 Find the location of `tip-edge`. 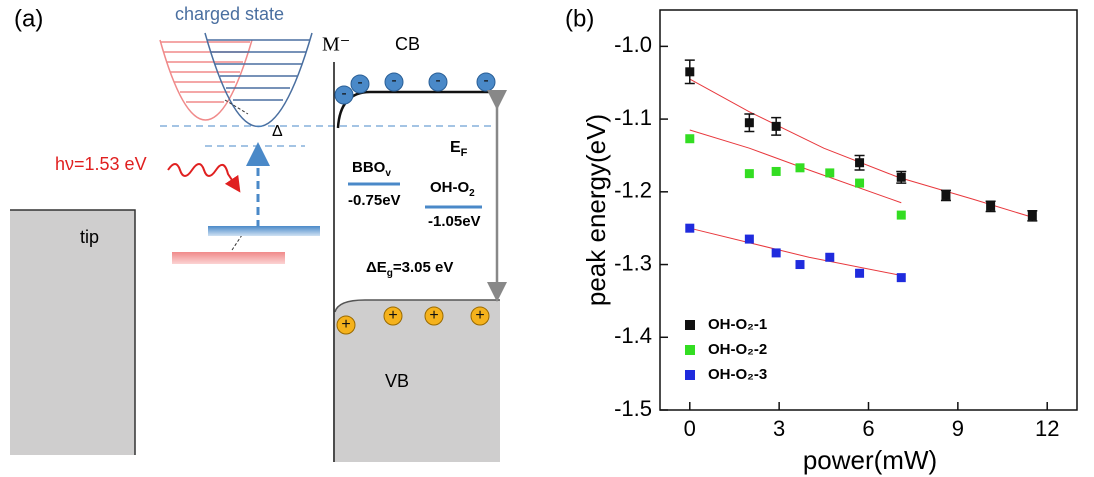

tip-edge is located at coordinates (73, 332).